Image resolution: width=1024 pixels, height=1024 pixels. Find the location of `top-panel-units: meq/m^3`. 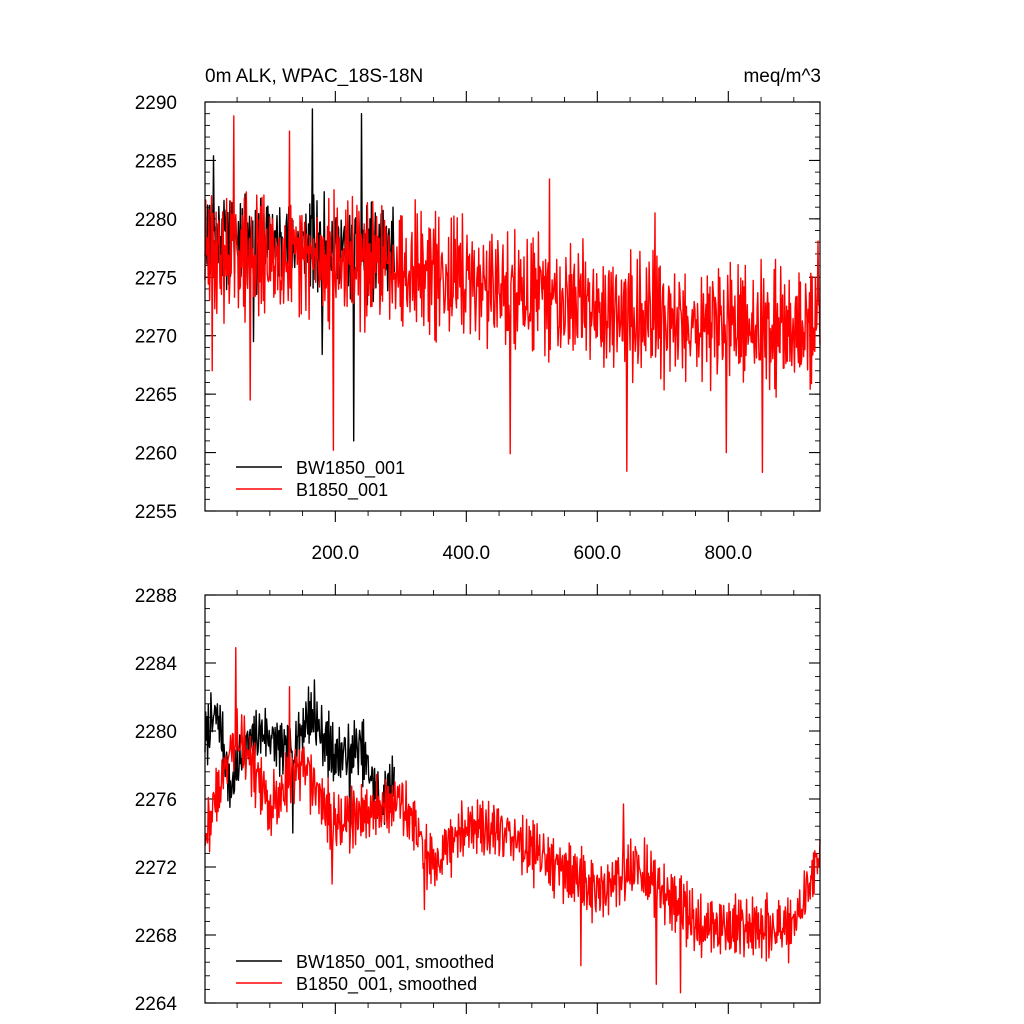

top-panel-units: meq/m^3 is located at coordinates (782, 76).